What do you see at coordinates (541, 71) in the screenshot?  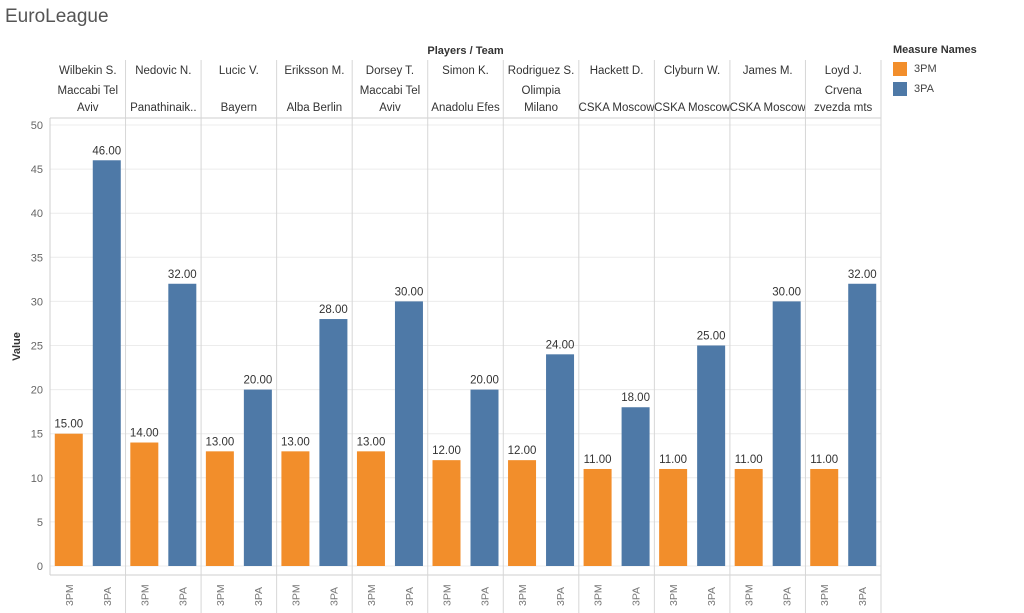 I see `player-label: Rodriguez S.` at bounding box center [541, 71].